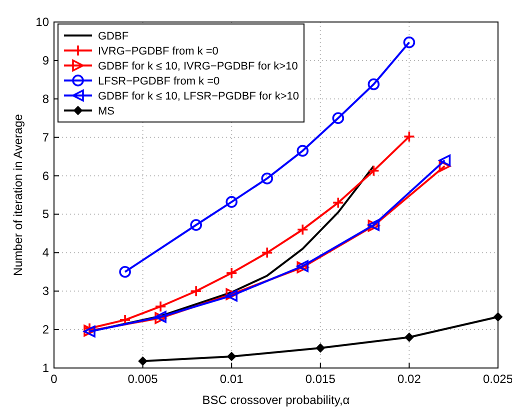 Image resolution: width=520 pixels, height=420 pixels. I want to click on y-tick-label: 10, so click(43, 22).